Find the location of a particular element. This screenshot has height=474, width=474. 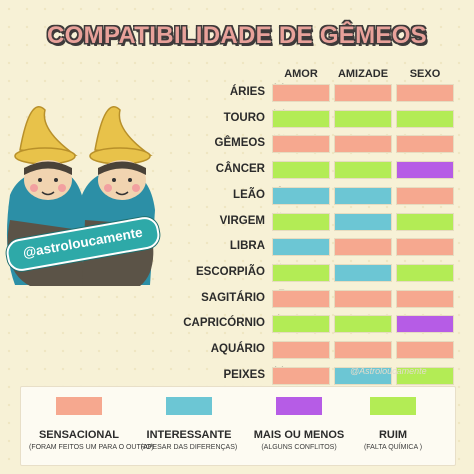

sign-name: SAGITÁRIO is located at coordinates (233, 297).